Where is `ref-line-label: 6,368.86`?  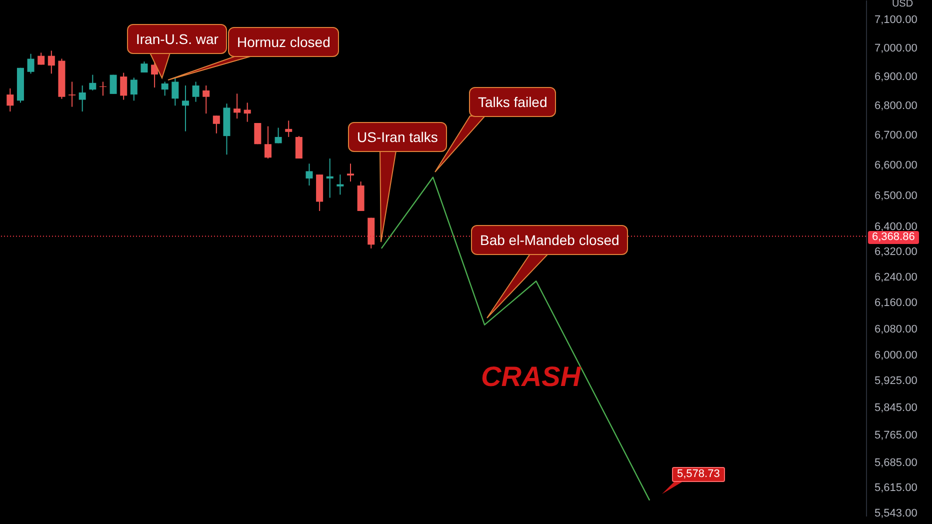 ref-line-label: 6,368.86 is located at coordinates (893, 237).